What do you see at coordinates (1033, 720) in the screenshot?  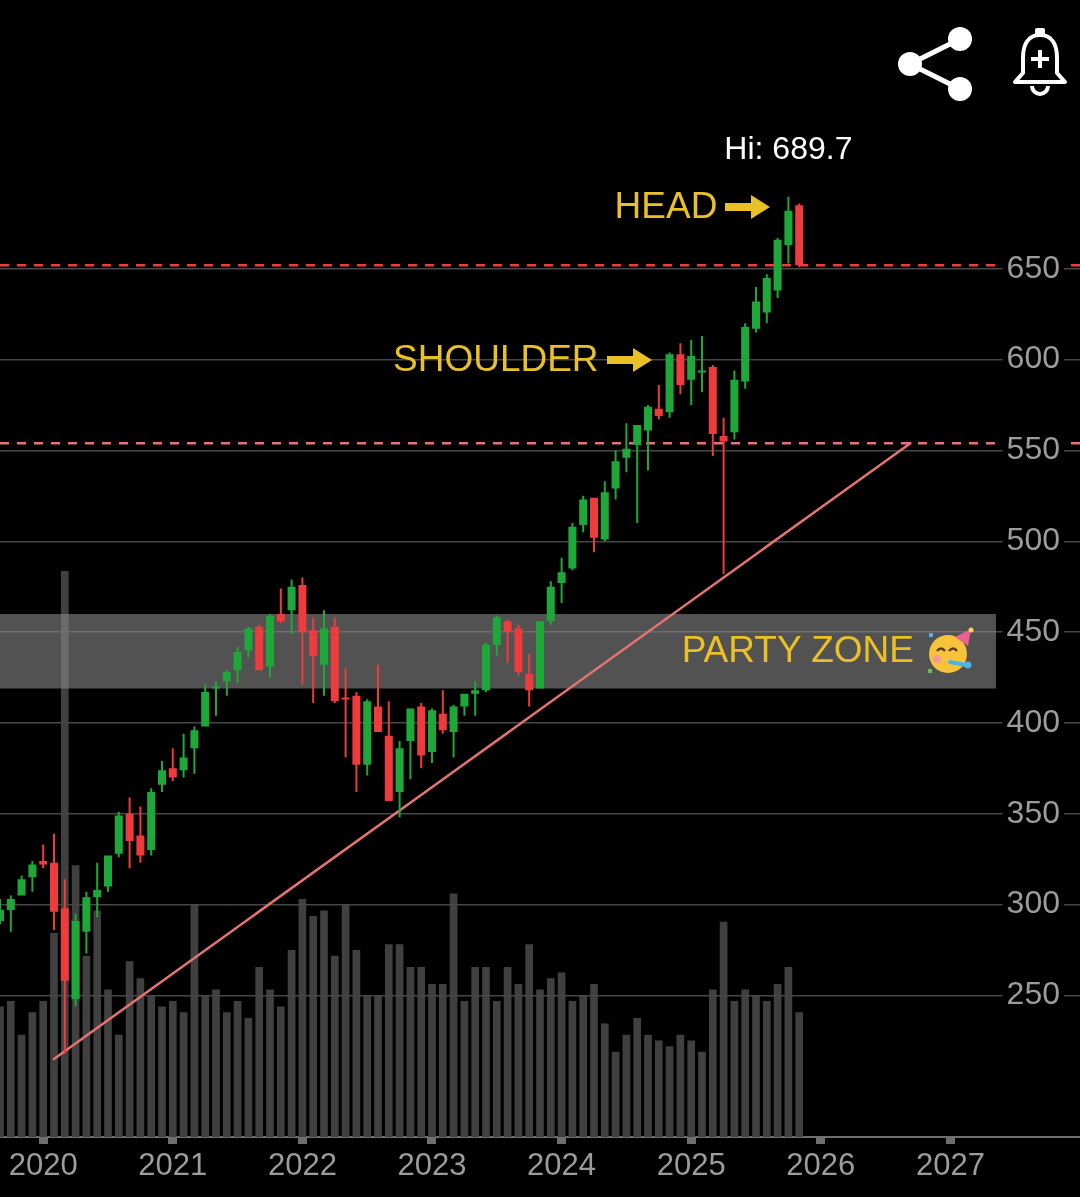 I see `y-tick-label: 400` at bounding box center [1033, 720].